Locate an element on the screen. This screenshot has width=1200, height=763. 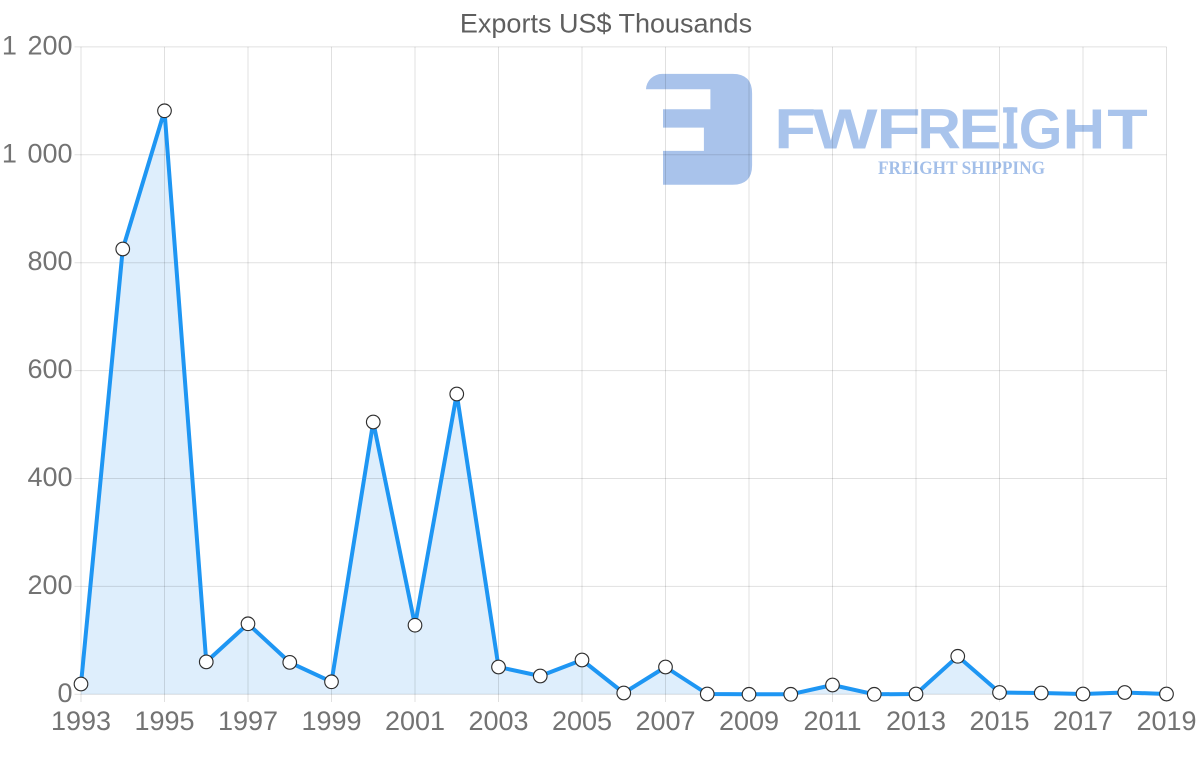
svg-text: 1993 is located at coordinates (81, 721).